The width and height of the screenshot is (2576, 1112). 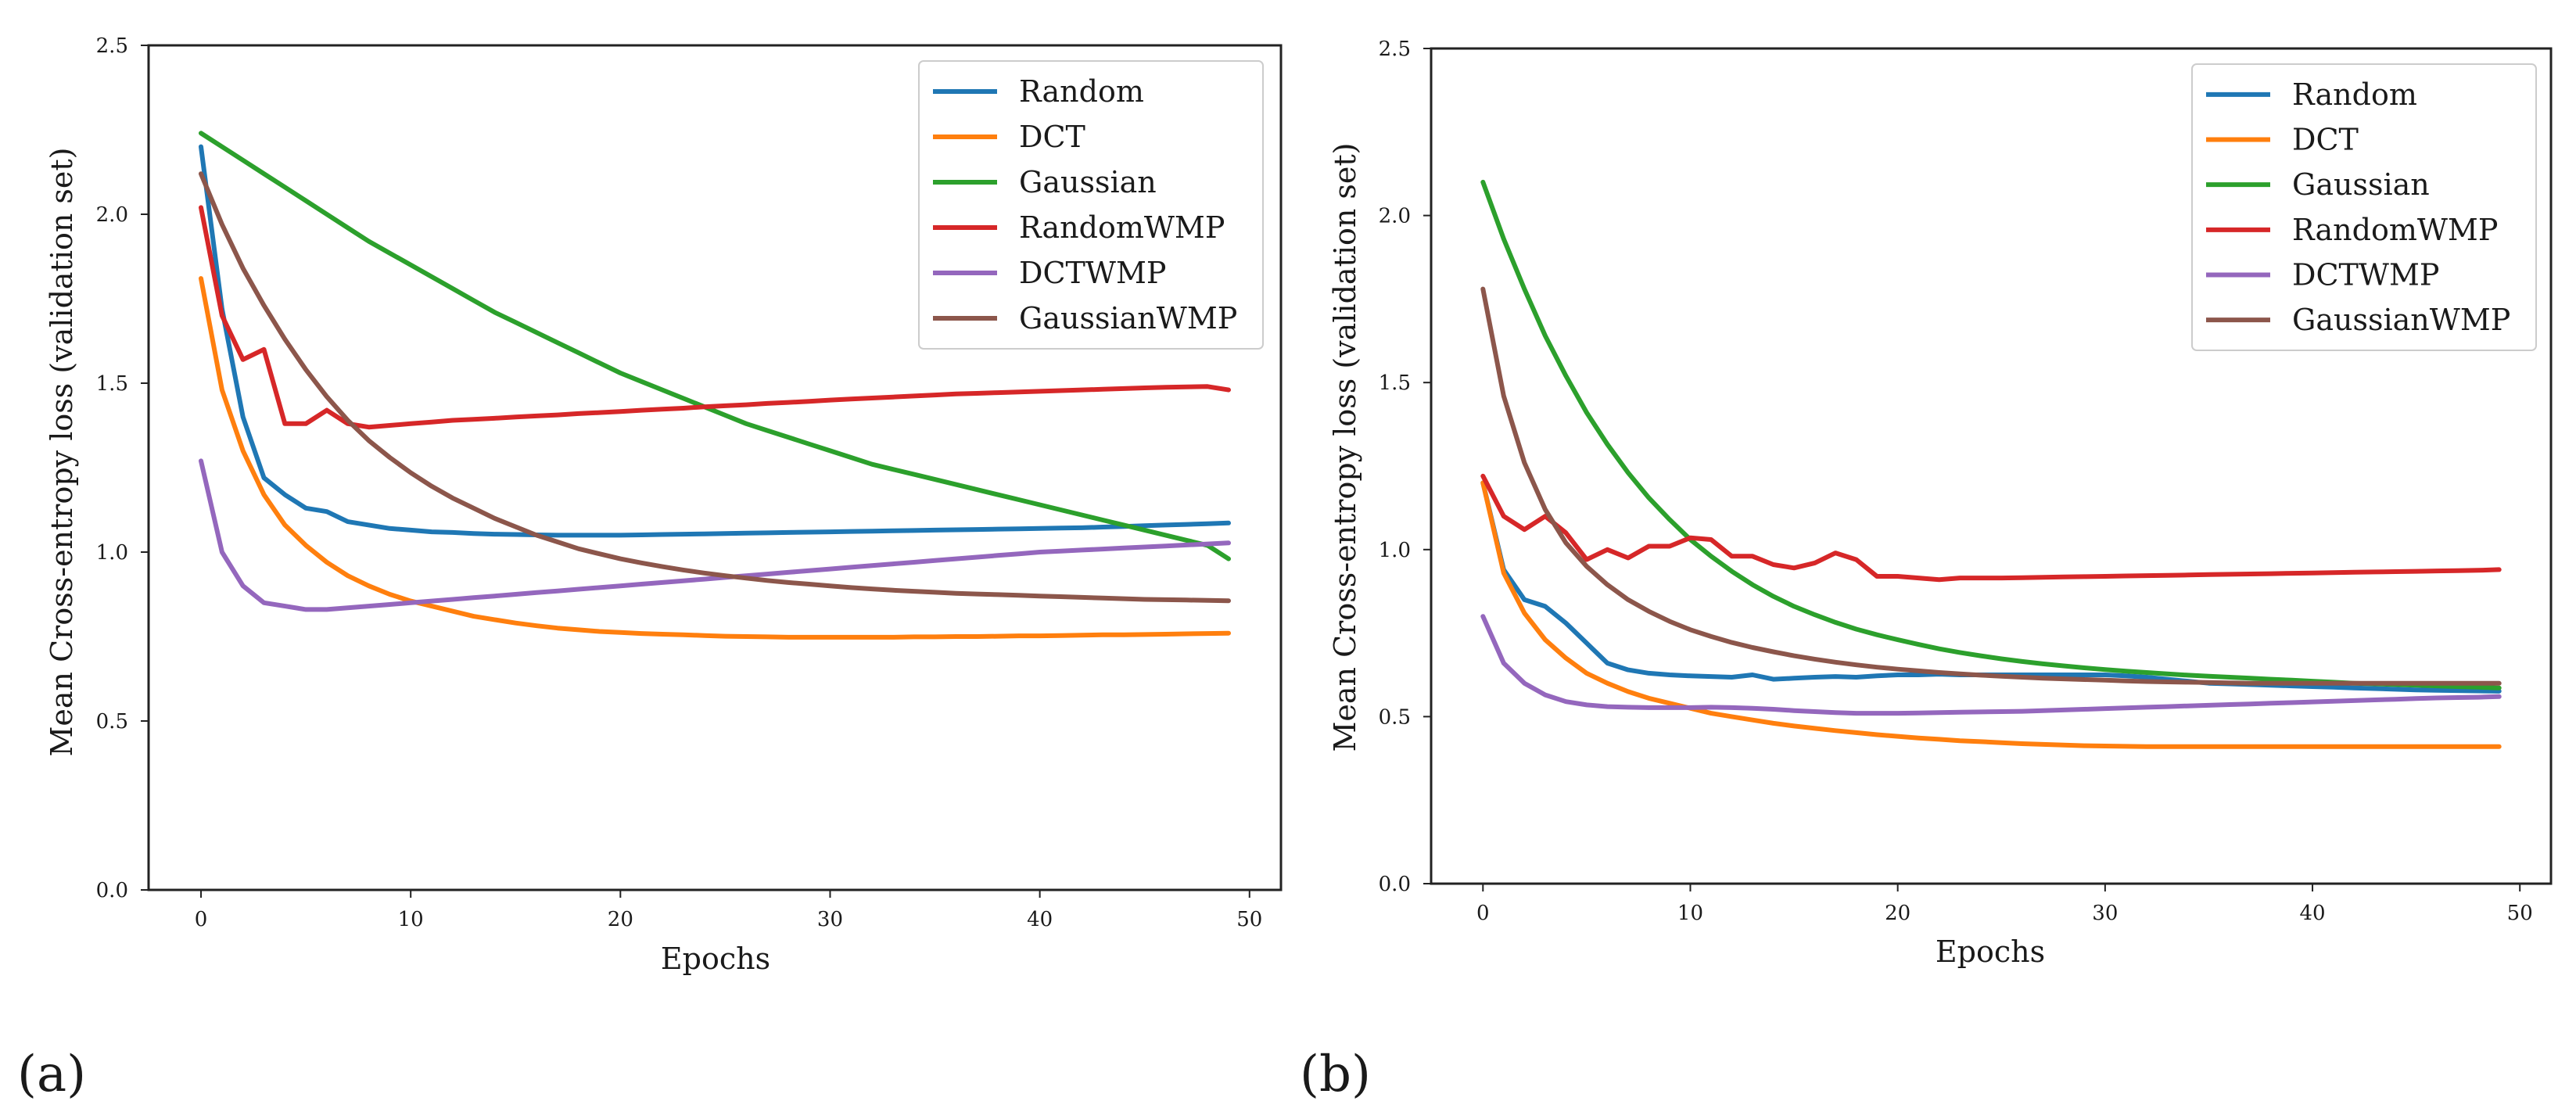 I want to click on panel-label: (a), so click(x=51, y=1074).